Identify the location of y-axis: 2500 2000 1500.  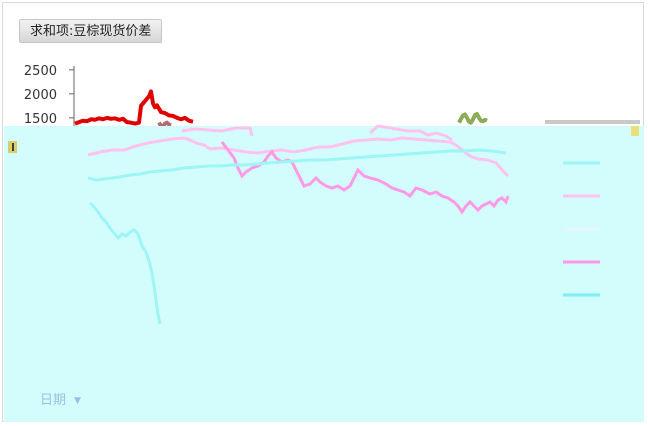
(49, 97).